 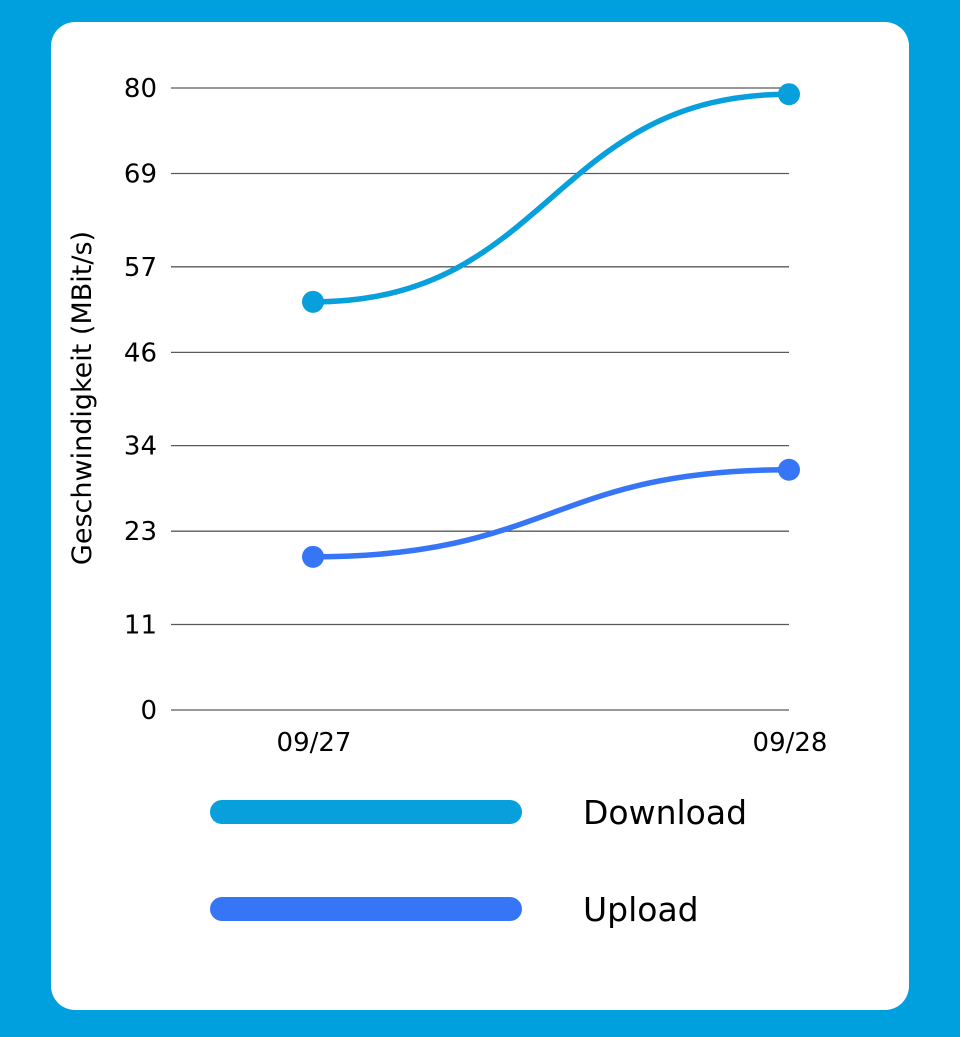 What do you see at coordinates (790, 743) in the screenshot?
I see `x-tick-label: 09/28` at bounding box center [790, 743].